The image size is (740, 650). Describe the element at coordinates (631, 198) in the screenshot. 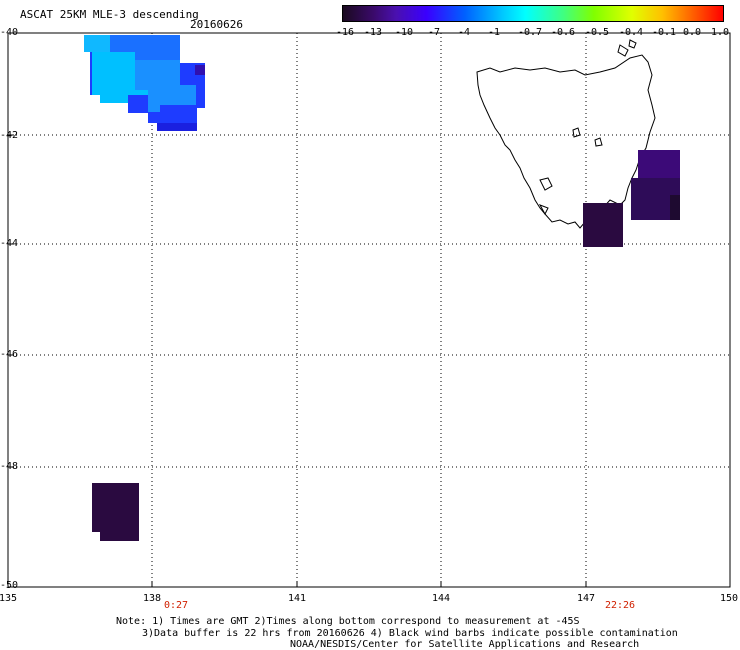

I see `wind-swath-southeast` at that location.